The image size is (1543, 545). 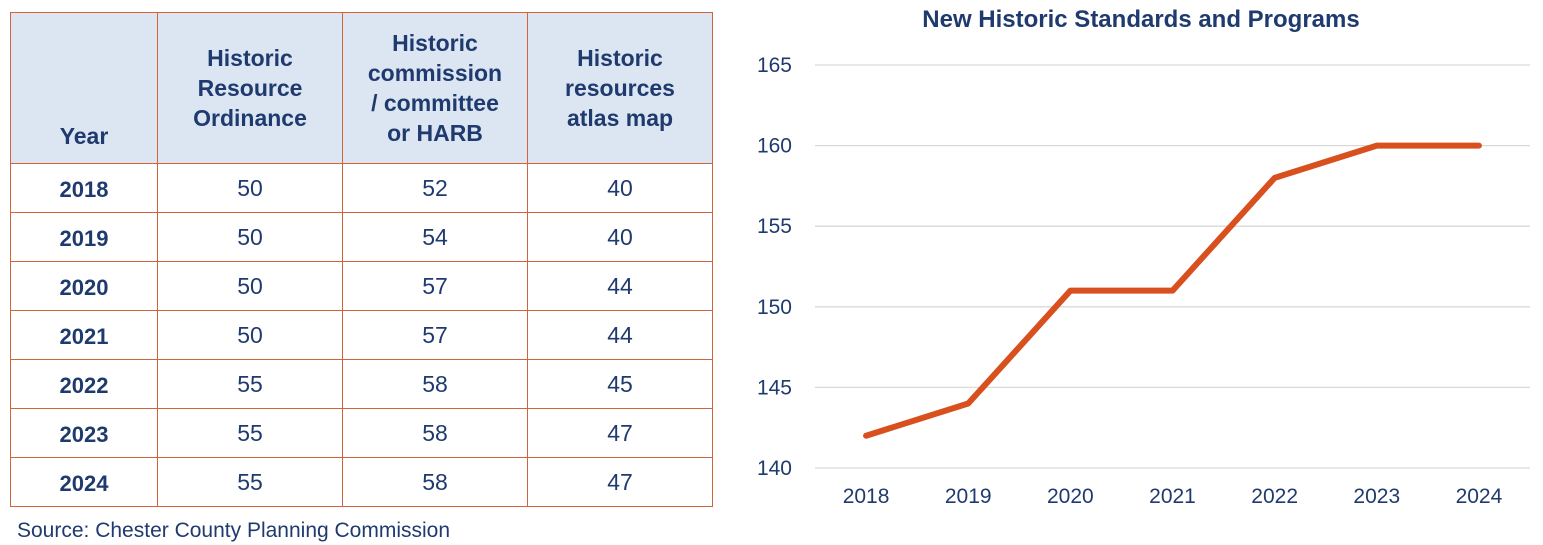 I want to click on header-line: Ordinance, so click(x=250, y=118).